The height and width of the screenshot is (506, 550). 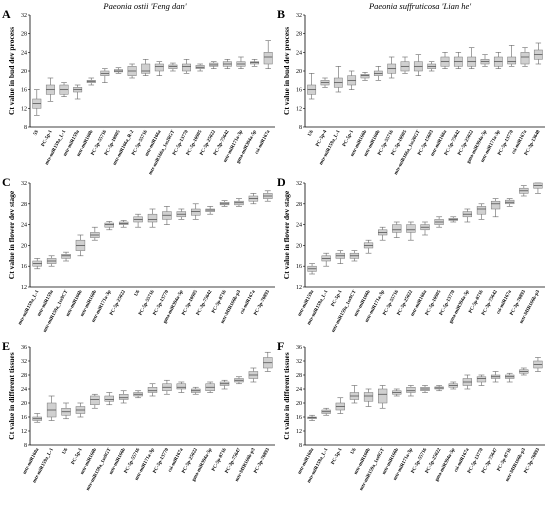 I want to click on y-axis-label: Ct value in bud dev process, so click(x=11, y=71).